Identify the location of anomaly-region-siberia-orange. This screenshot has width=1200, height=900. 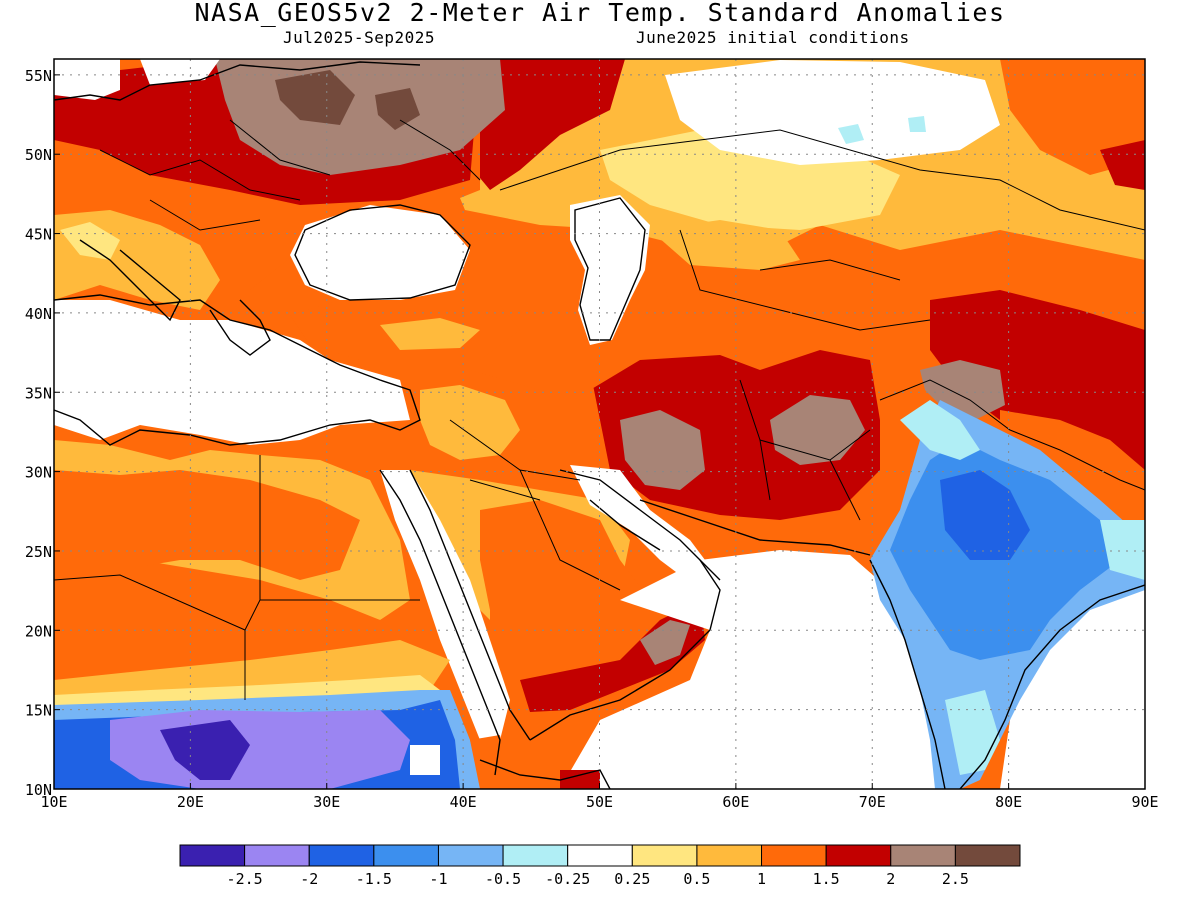
(1072, 117).